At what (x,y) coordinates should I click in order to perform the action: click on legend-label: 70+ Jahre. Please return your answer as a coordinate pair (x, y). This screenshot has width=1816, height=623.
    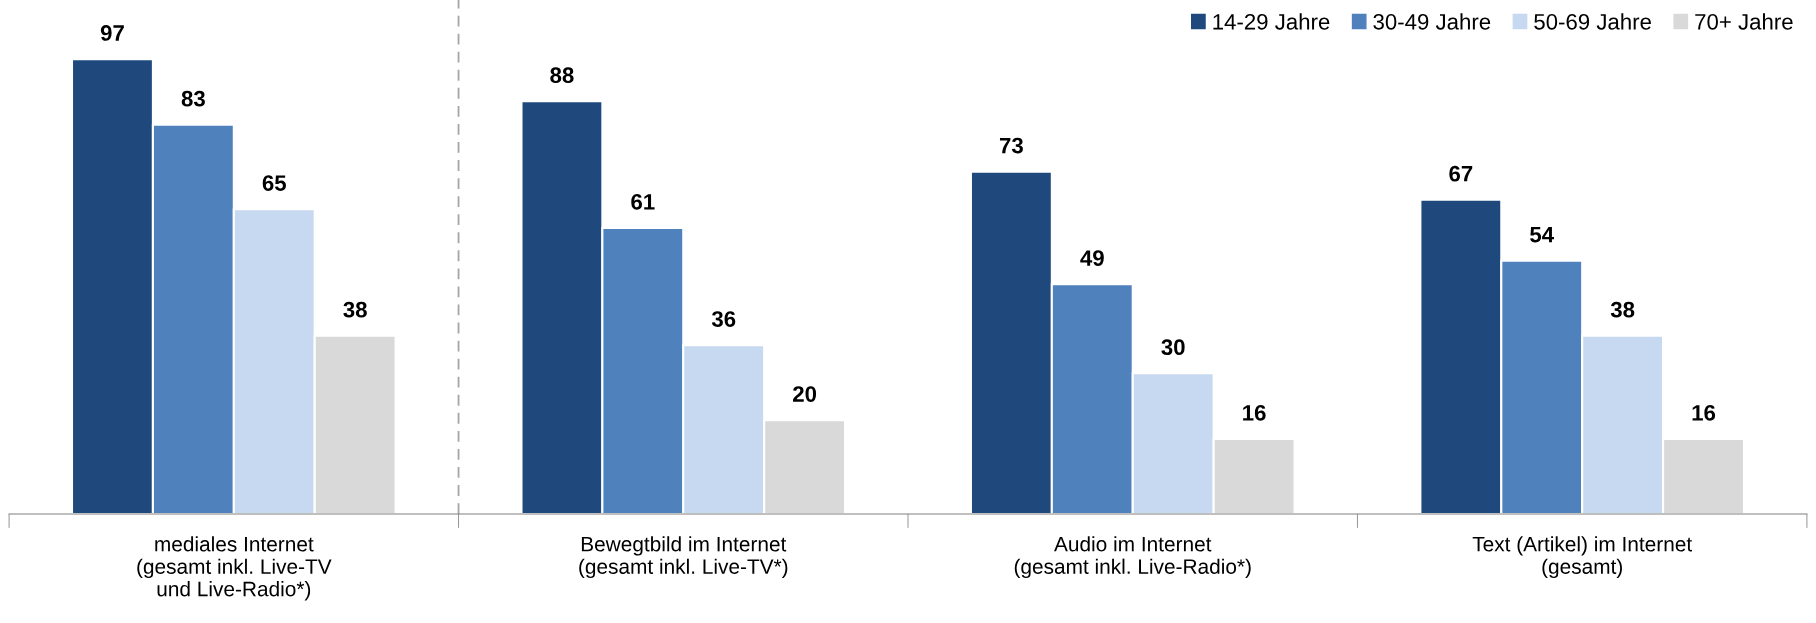
    Looking at the image, I should click on (1744, 21).